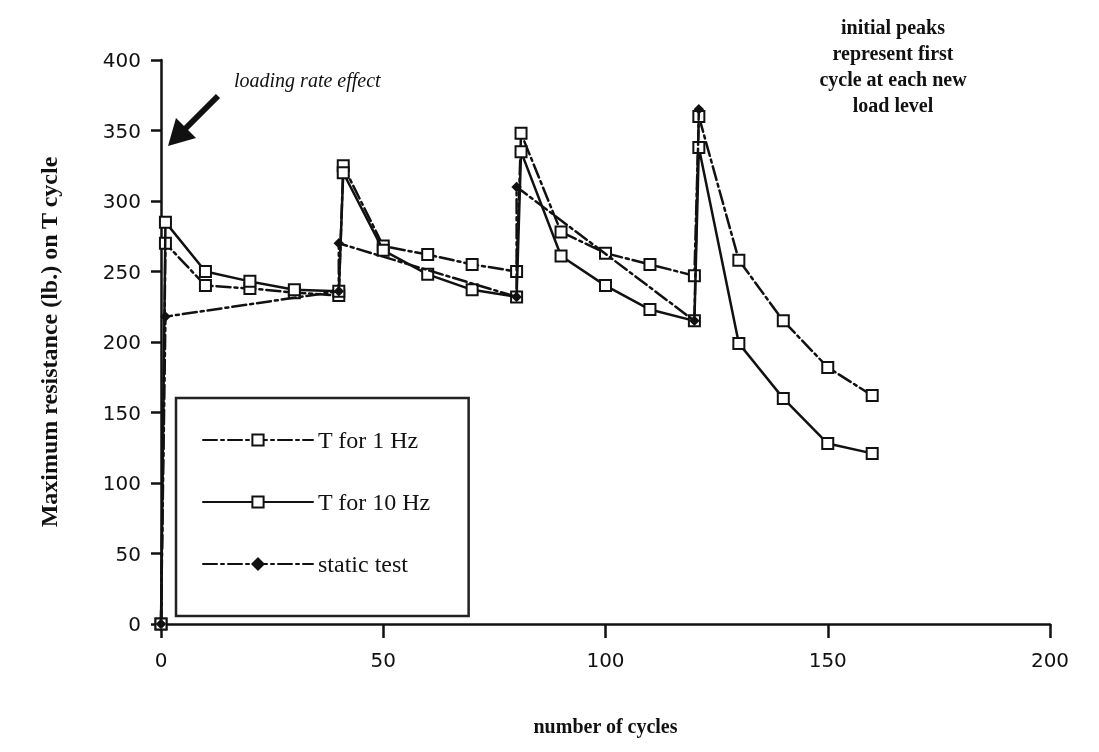 This screenshot has height=752, width=1099. Describe the element at coordinates (134, 624) in the screenshot. I see `y-tick-label: 0` at that location.